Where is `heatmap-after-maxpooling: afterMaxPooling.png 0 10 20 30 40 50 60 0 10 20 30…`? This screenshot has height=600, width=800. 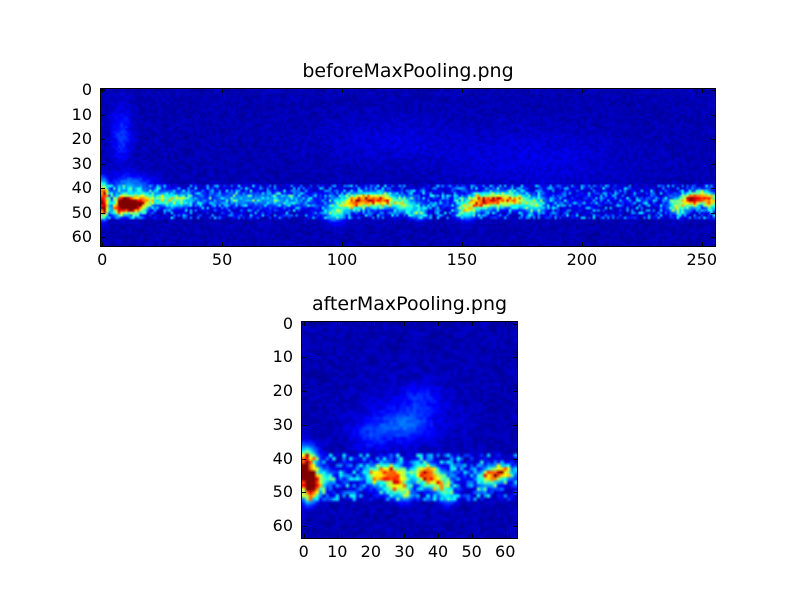 heatmap-after-maxpooling: afterMaxPooling.png 0 10 20 30 40 50 60 0 10 20 30… is located at coordinates (395, 427).